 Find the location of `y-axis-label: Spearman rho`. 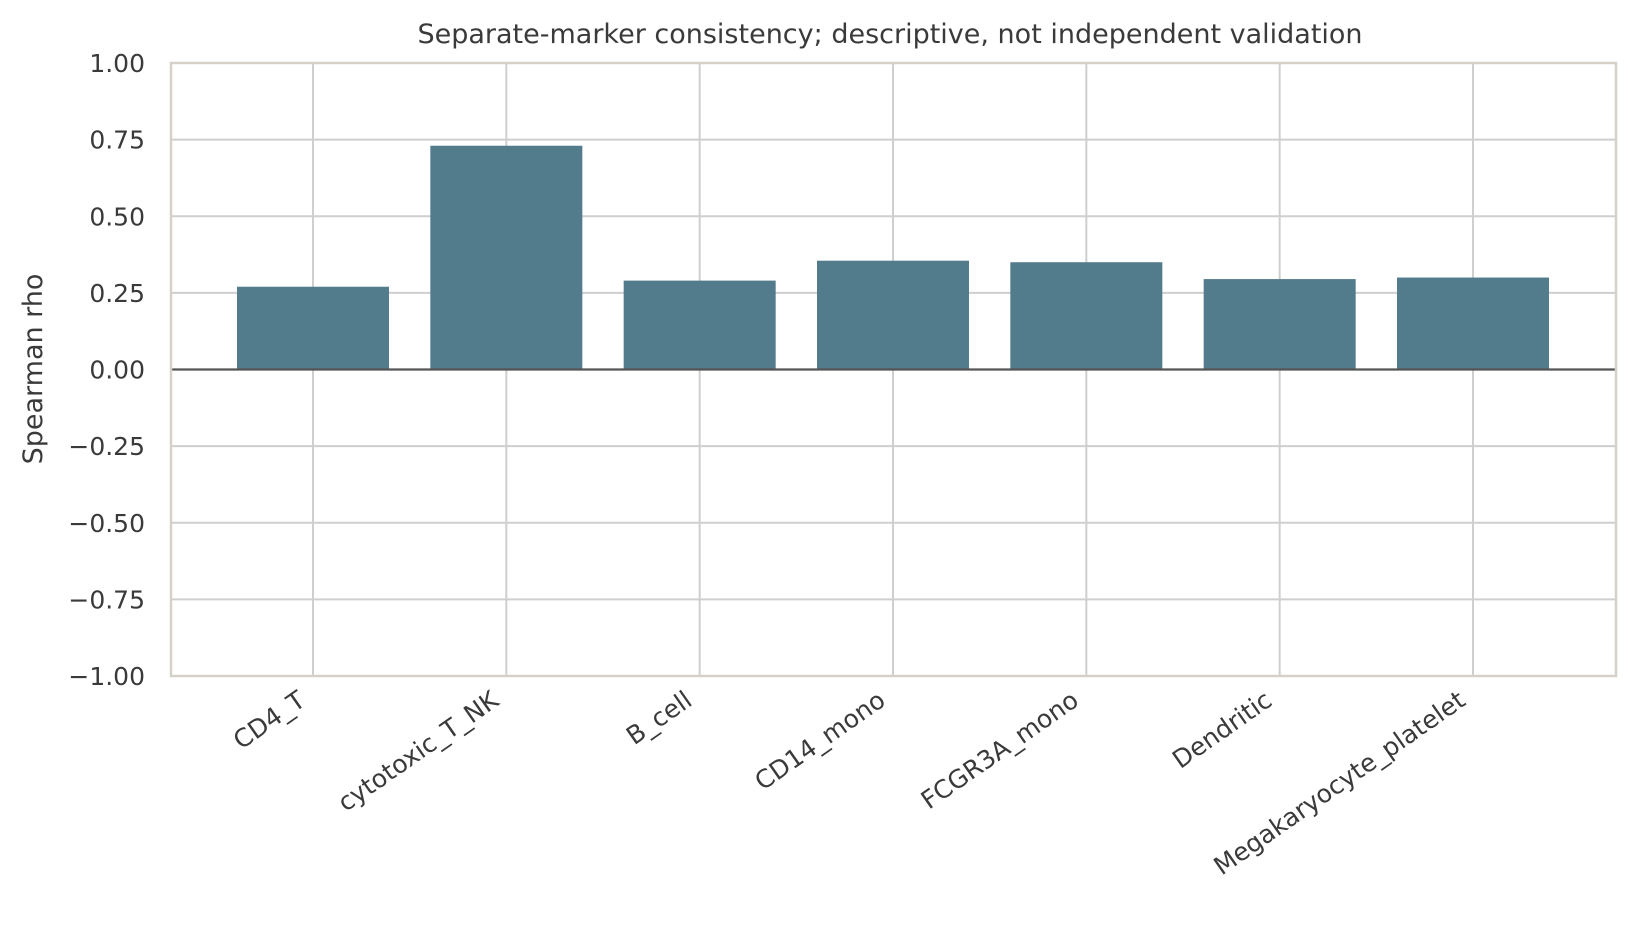

y-axis-label: Spearman rho is located at coordinates (33, 369).